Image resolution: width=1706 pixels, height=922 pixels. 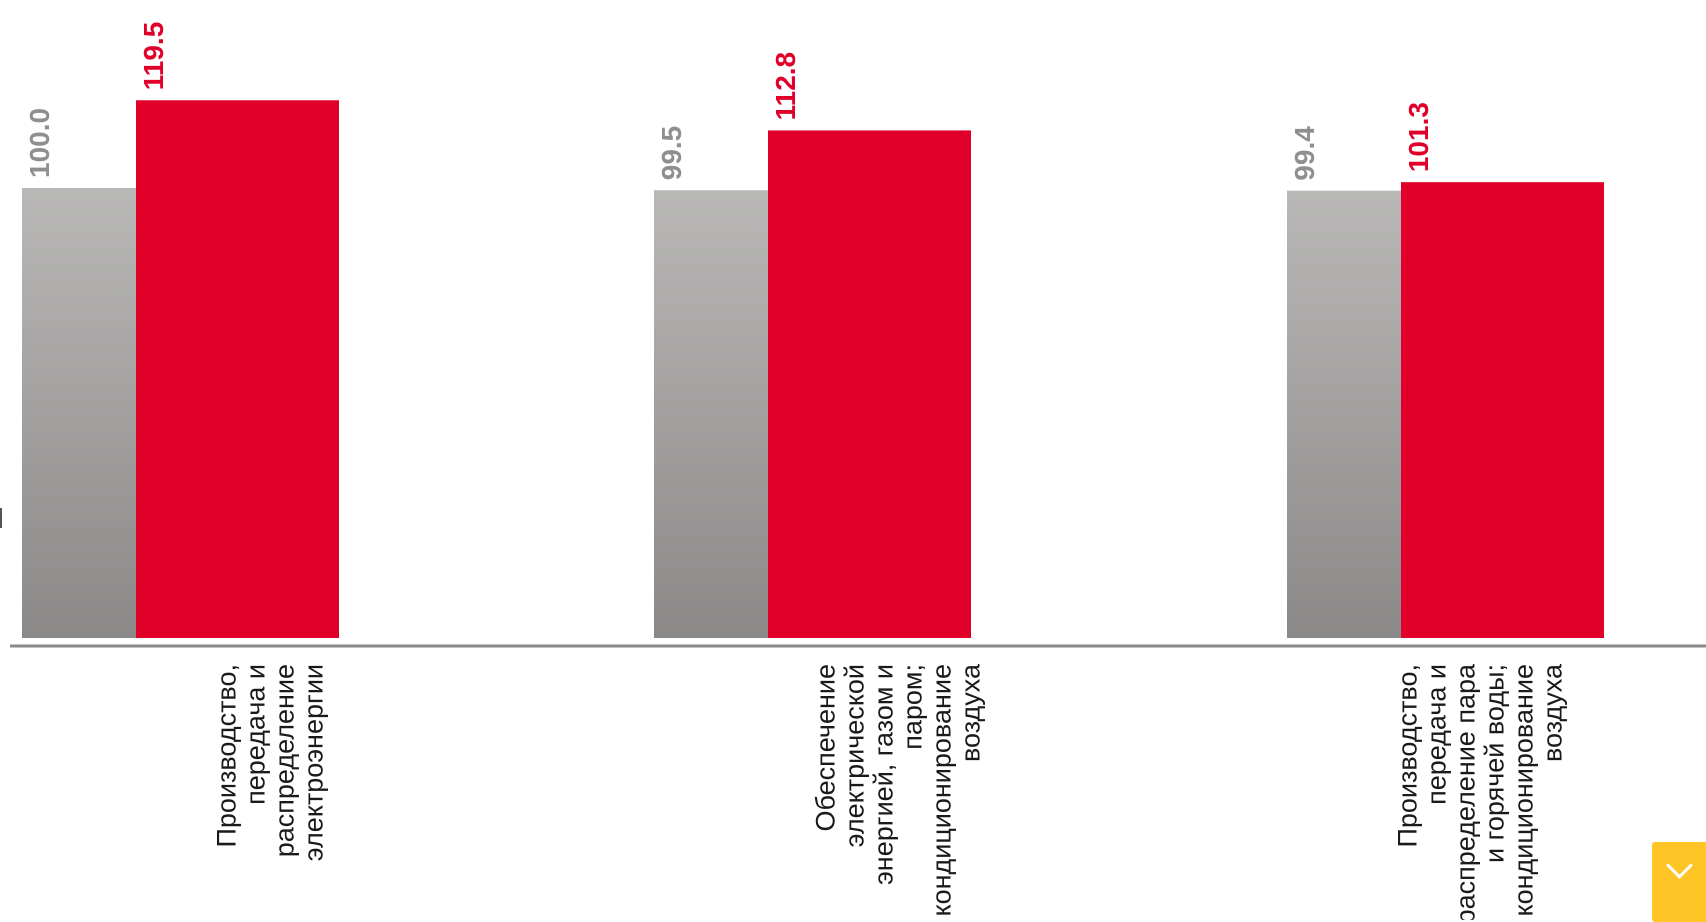 What do you see at coordinates (1418, 137) in the screenshot?
I see `value-label-series2-cat3: 101.3` at bounding box center [1418, 137].